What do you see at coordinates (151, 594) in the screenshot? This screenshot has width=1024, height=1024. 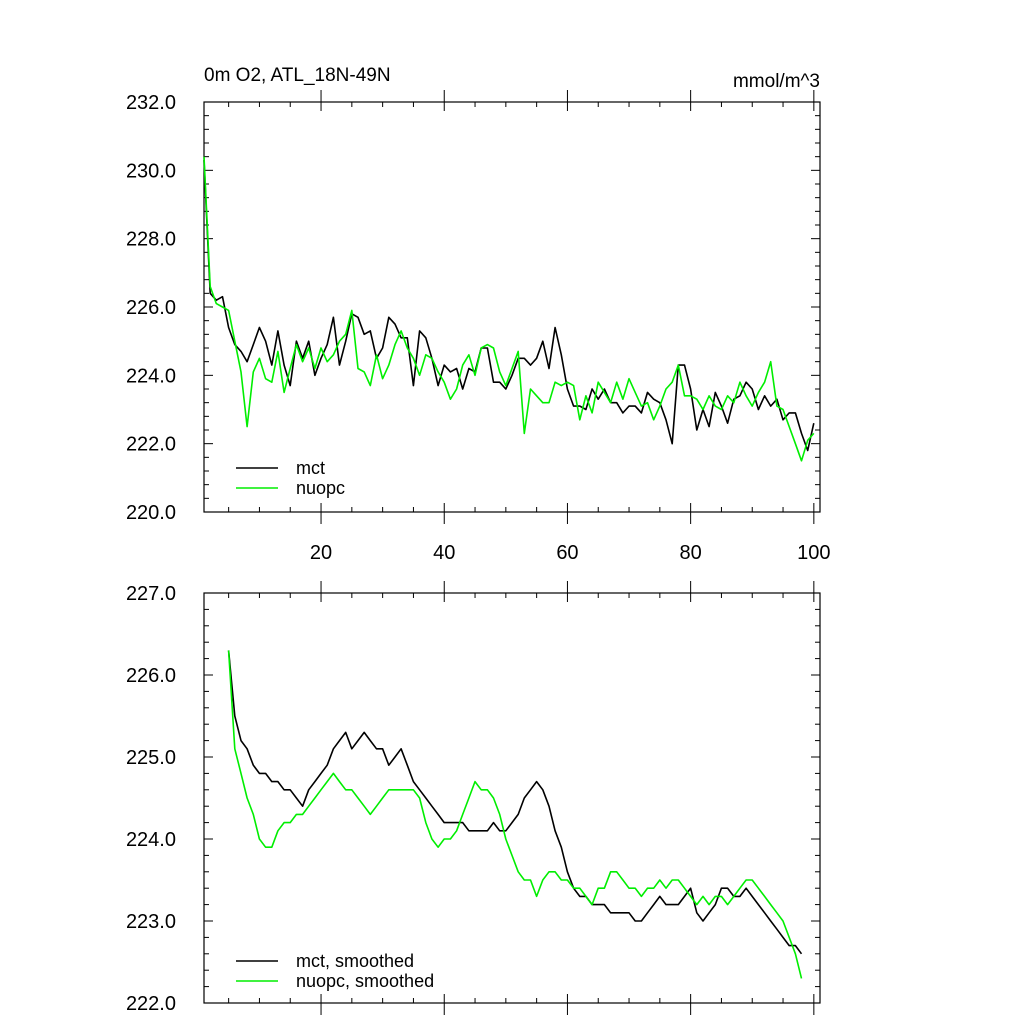 I see `y-tick-label: 227.0` at bounding box center [151, 594].